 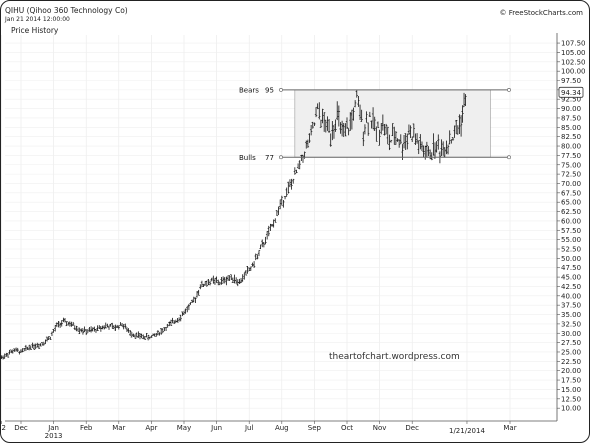 I want to click on x-tick-label: Jul, so click(x=249, y=428).